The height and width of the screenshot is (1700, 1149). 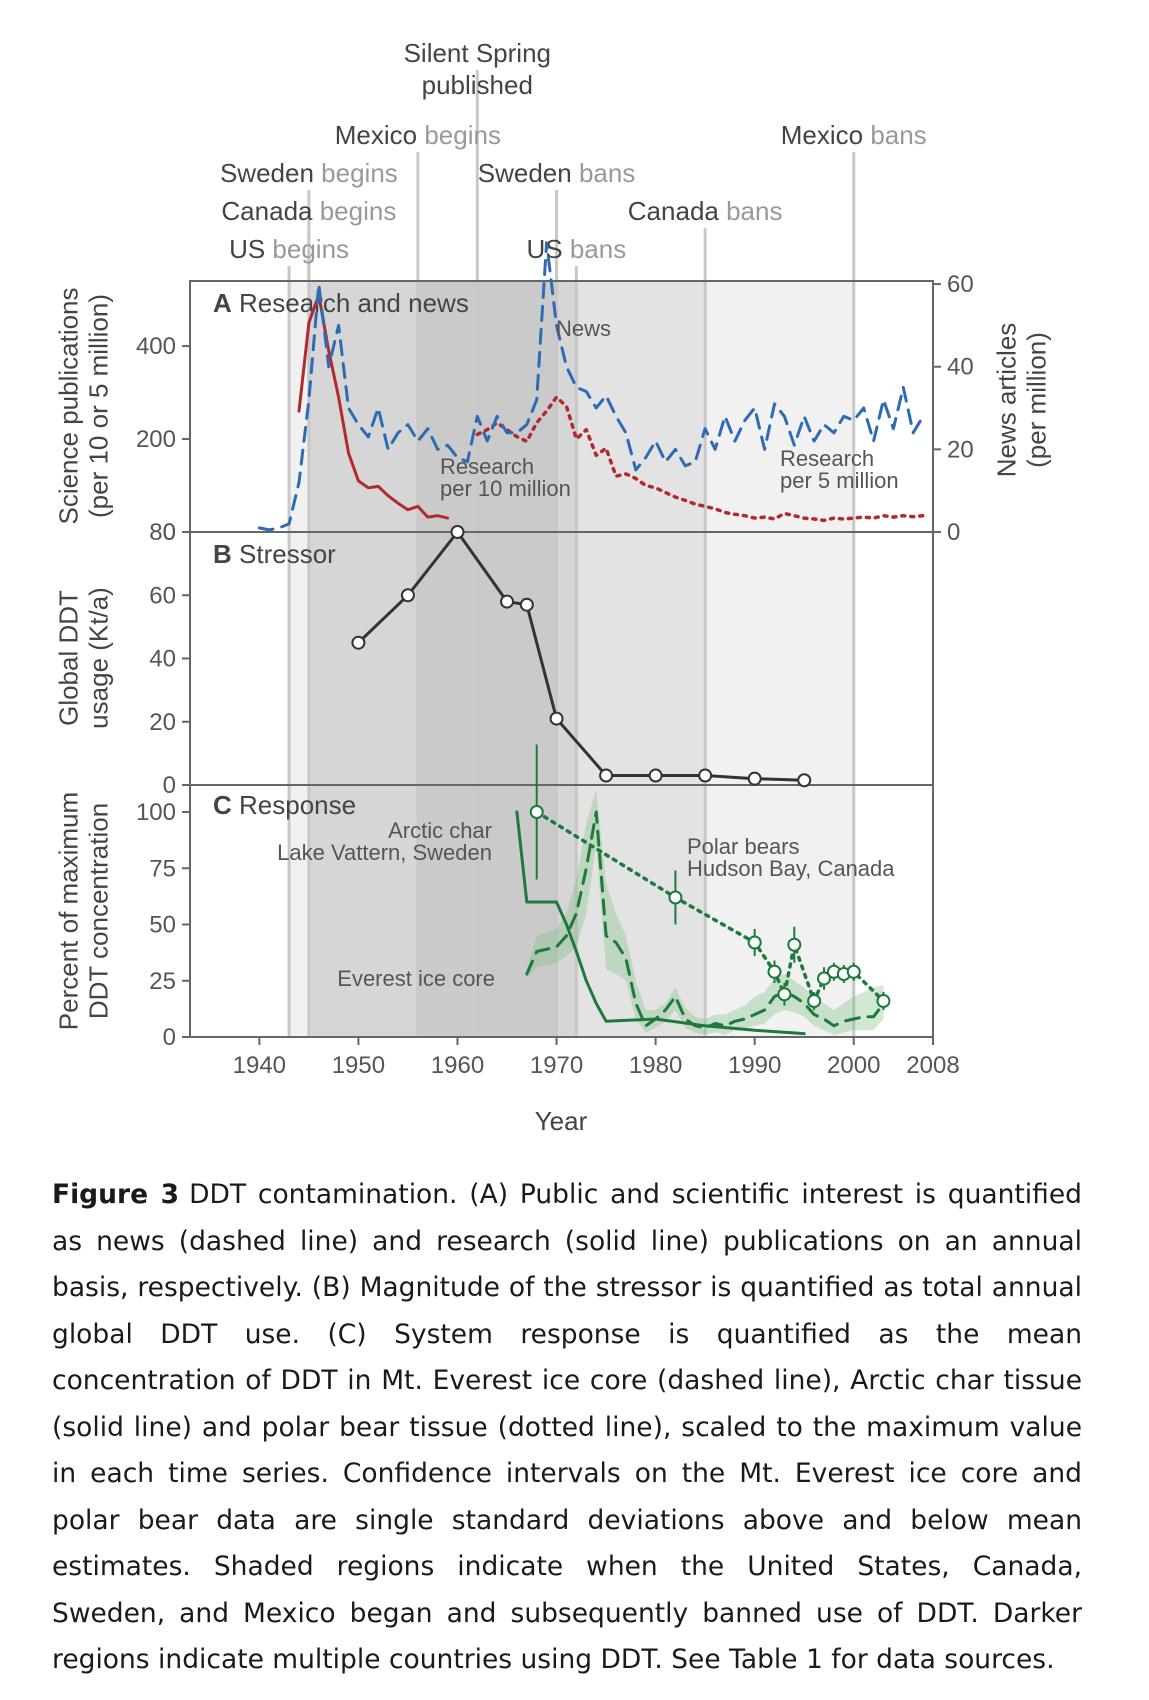 I want to click on ytick-label: 80, so click(x=162, y=532).